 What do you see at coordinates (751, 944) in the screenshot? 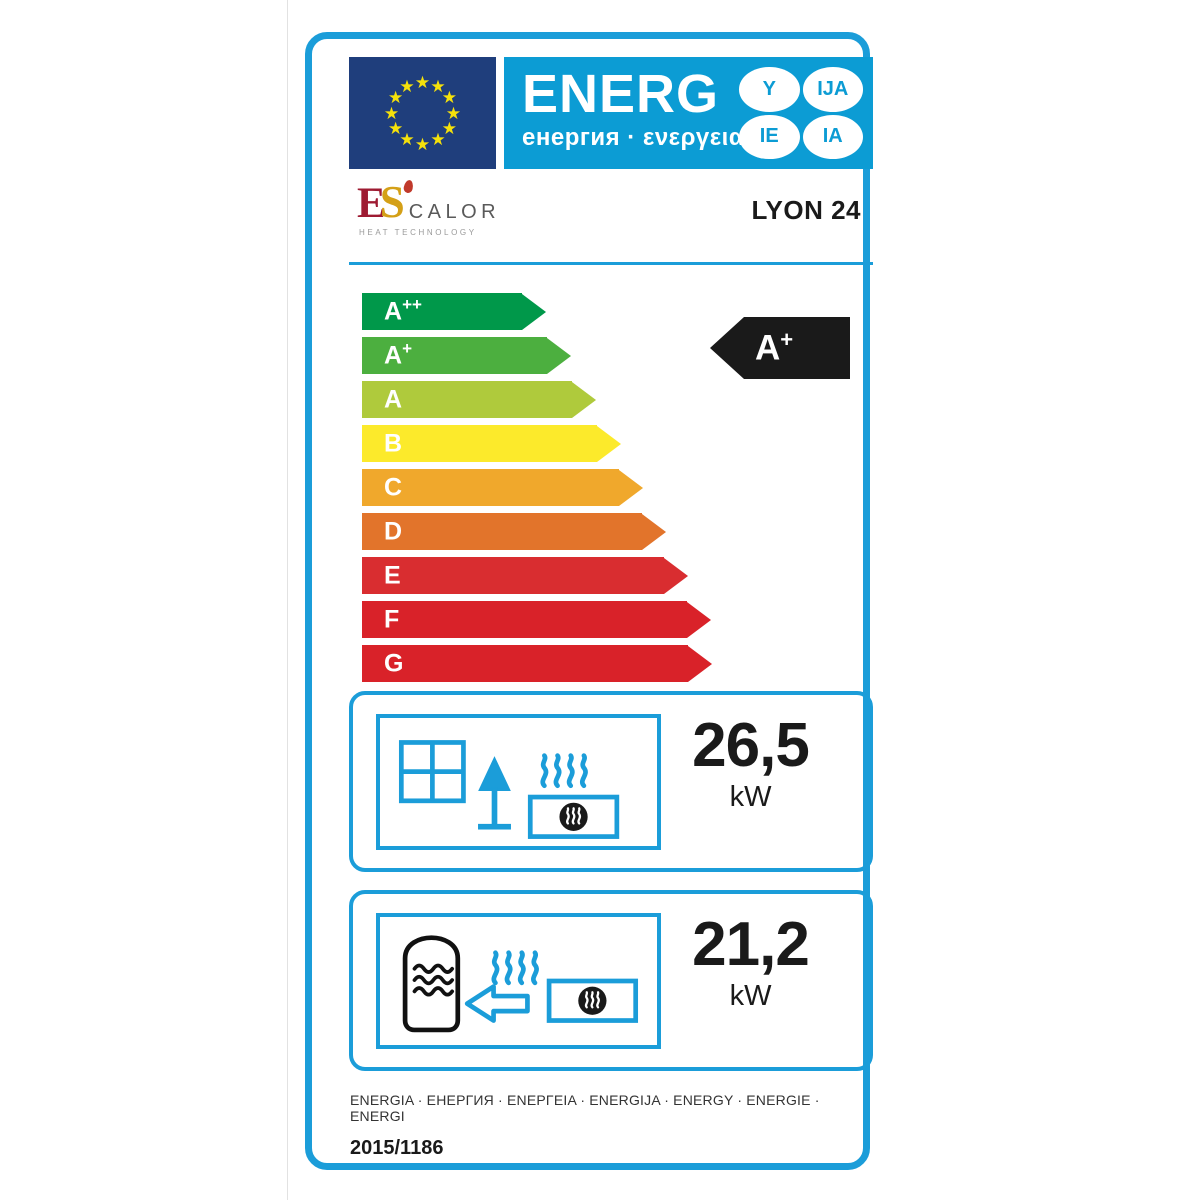
I see `water-heating-value: 21,2` at bounding box center [751, 944].